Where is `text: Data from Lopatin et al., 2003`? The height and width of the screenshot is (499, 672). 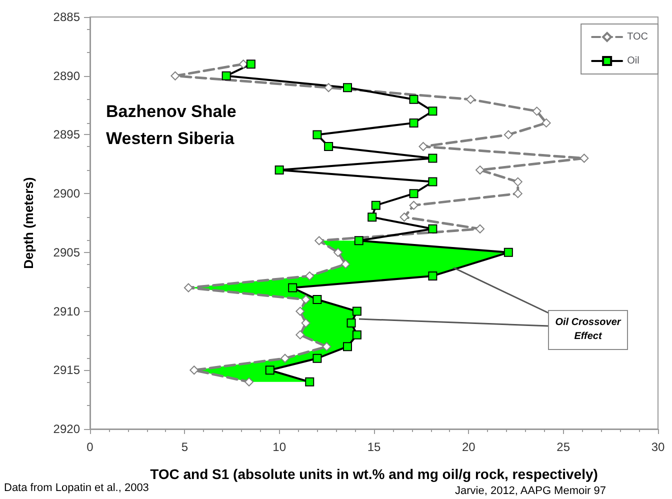
text: Data from Lopatin et al., 2003 is located at coordinates (77, 488).